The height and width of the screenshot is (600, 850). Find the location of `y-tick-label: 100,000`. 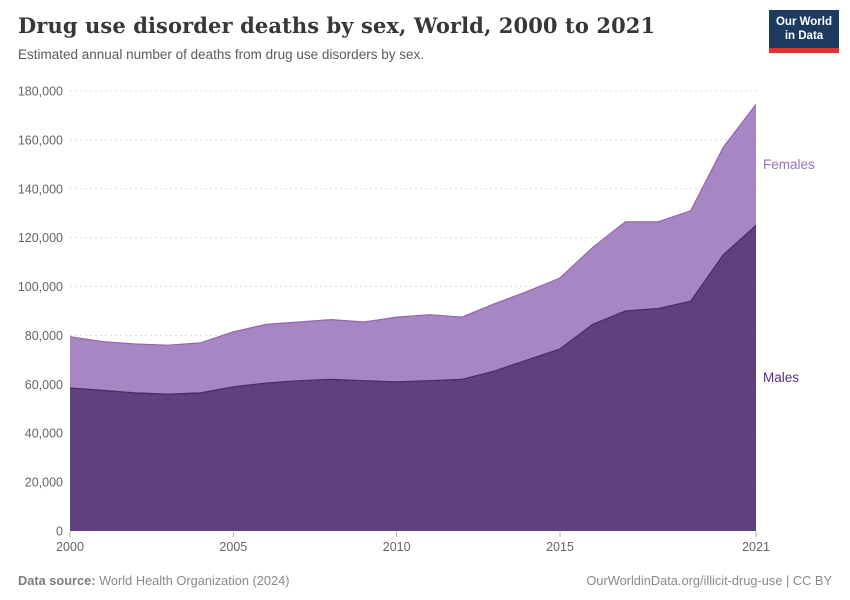

y-tick-label: 100,000 is located at coordinates (40, 287).